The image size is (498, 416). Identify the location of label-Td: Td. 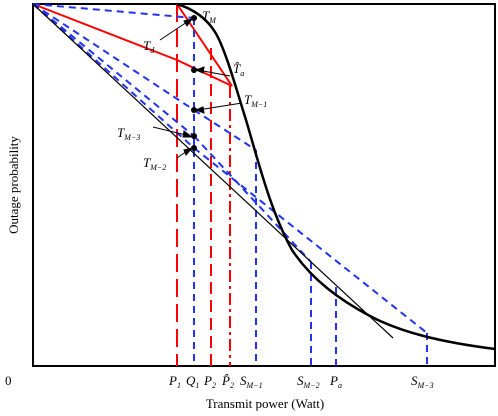
(149, 46).